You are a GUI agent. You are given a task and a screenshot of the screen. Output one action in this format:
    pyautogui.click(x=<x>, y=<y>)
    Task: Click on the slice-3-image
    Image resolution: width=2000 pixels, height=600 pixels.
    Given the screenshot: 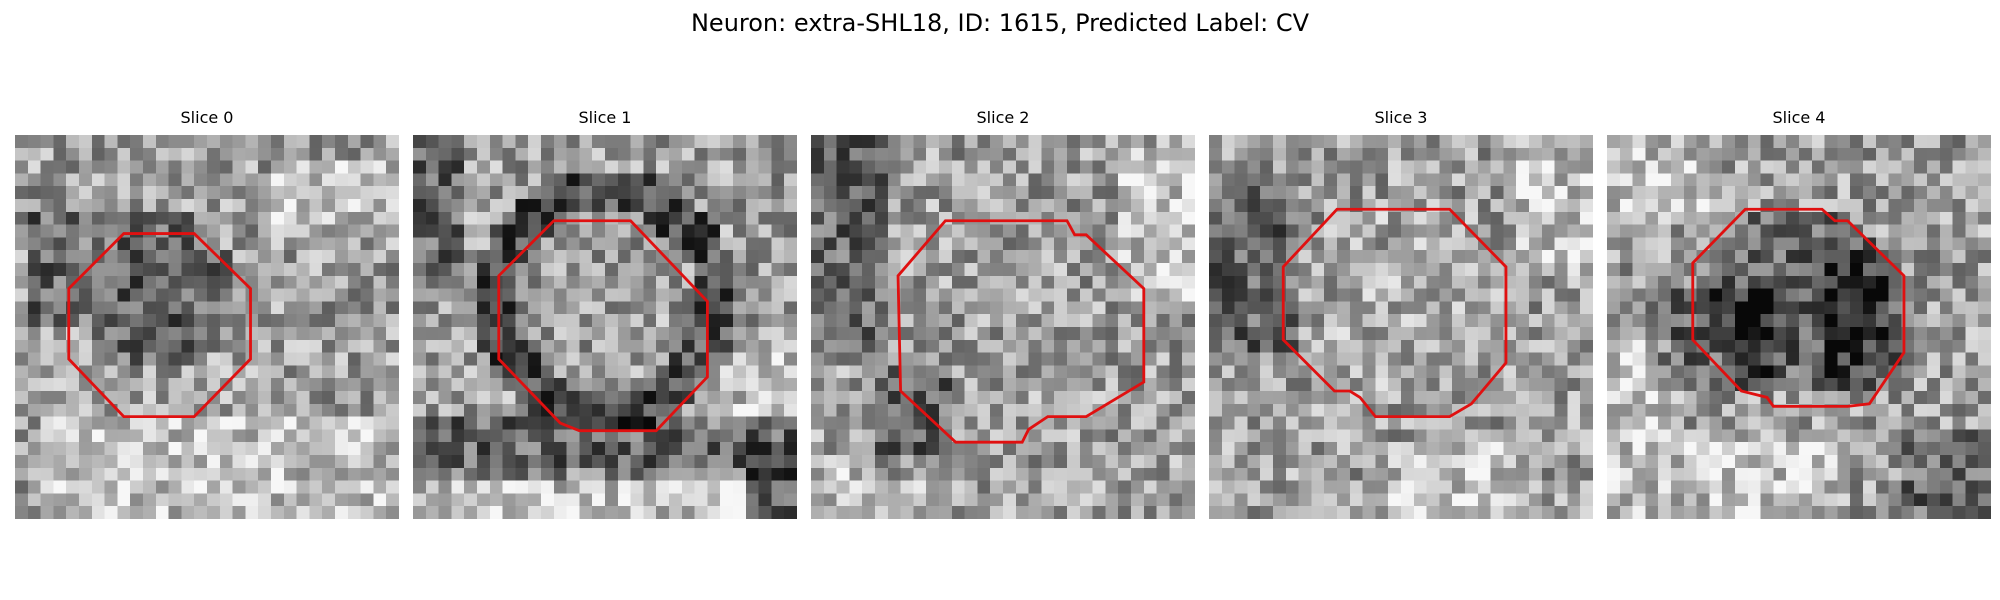 What is the action you would take?
    pyautogui.click(x=1401, y=327)
    